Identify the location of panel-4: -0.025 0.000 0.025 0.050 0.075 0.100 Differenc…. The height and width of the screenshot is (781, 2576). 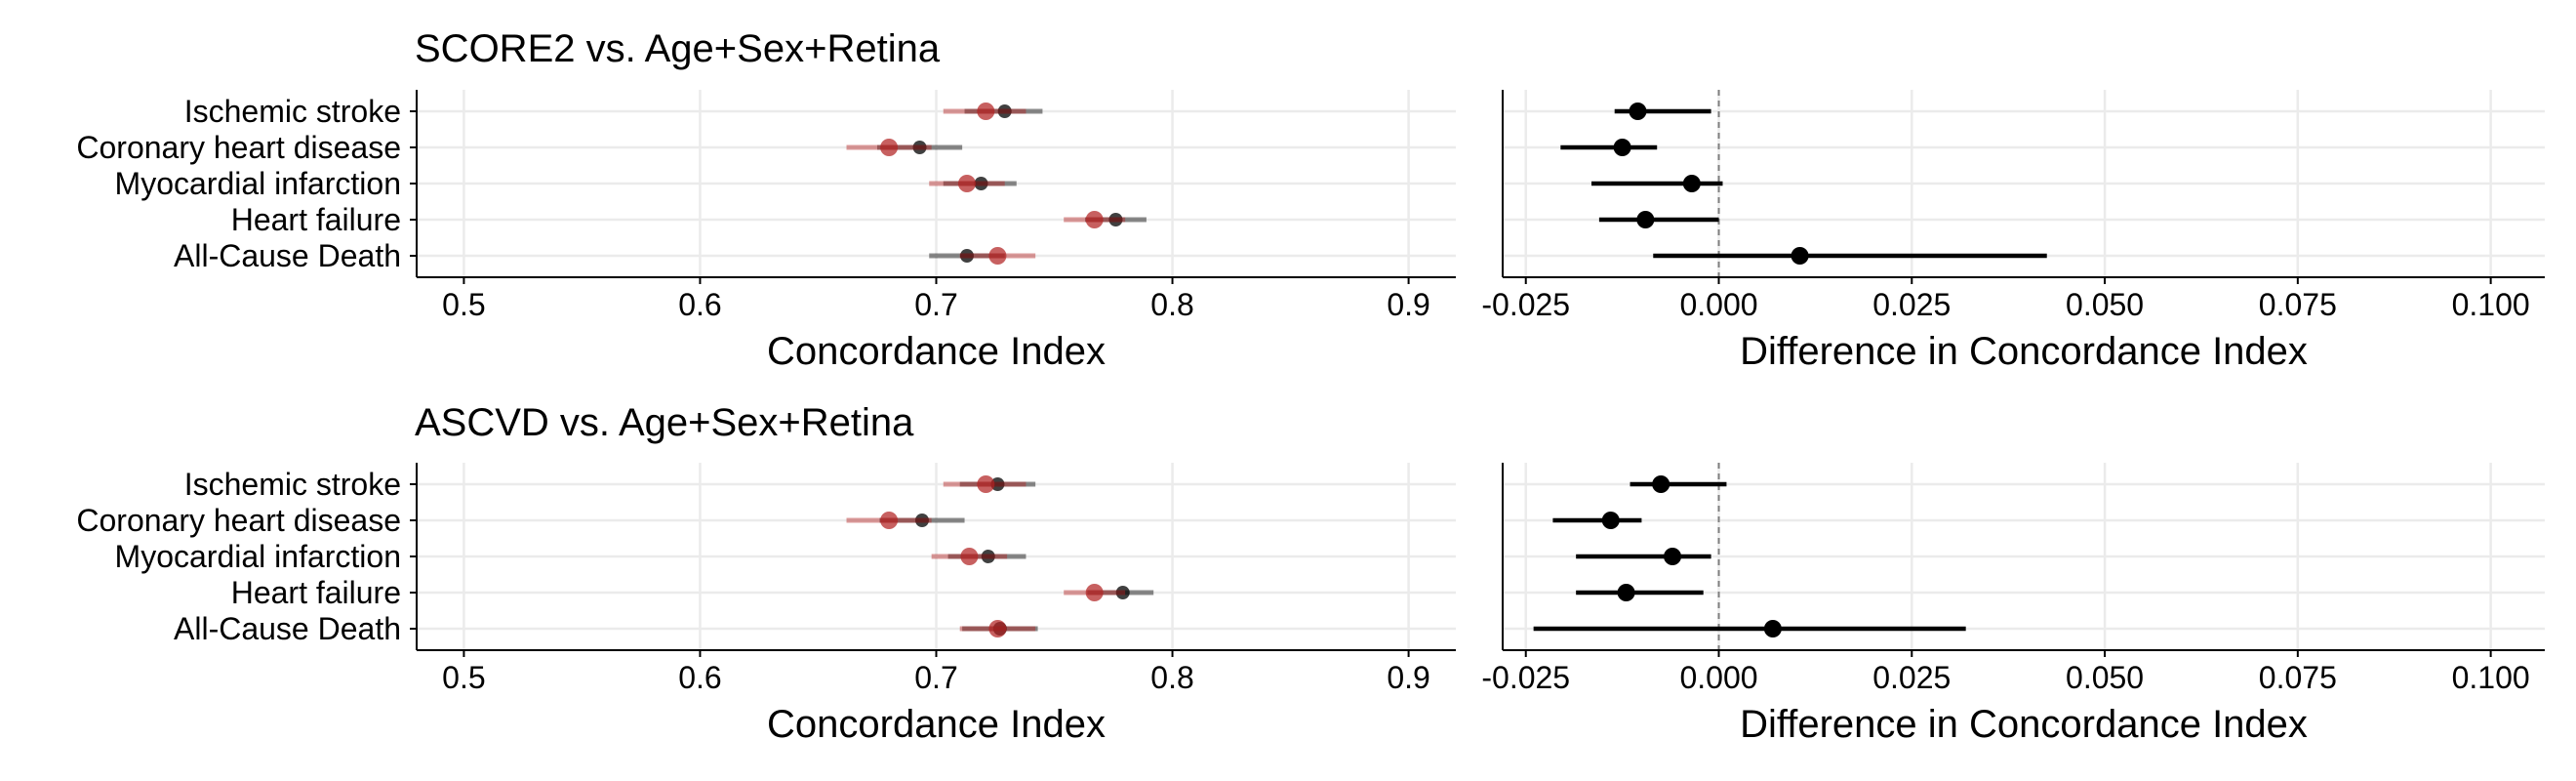
(2013, 604).